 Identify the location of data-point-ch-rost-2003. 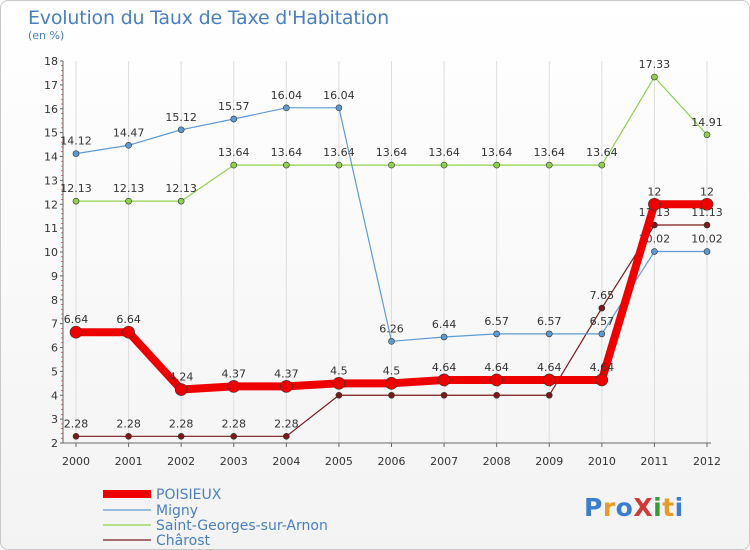
(234, 436).